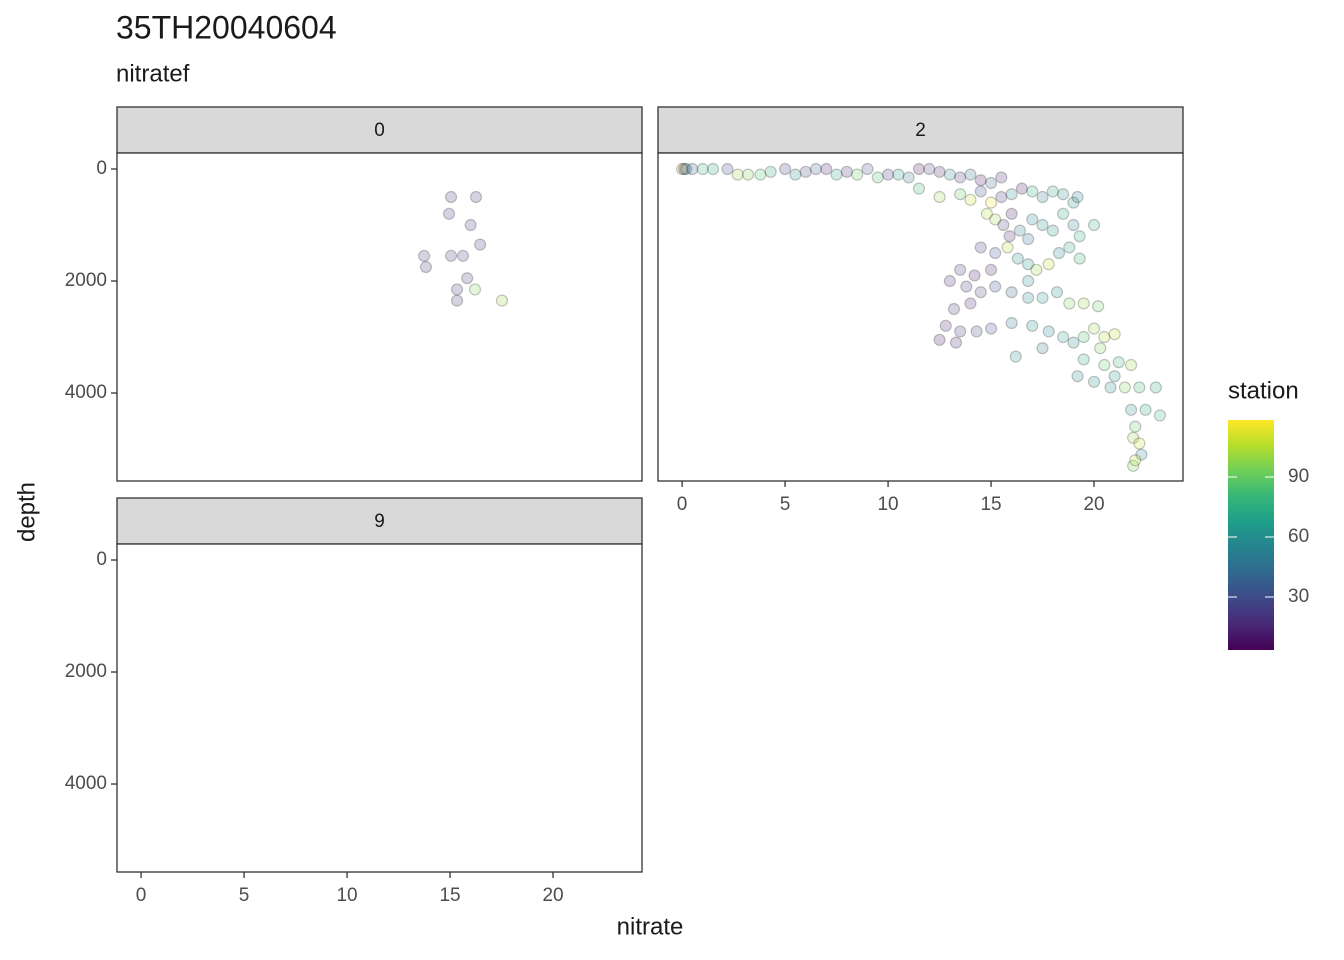 The image size is (1344, 960). Describe the element at coordinates (141, 895) in the screenshot. I see `x-tick-label: 0` at that location.